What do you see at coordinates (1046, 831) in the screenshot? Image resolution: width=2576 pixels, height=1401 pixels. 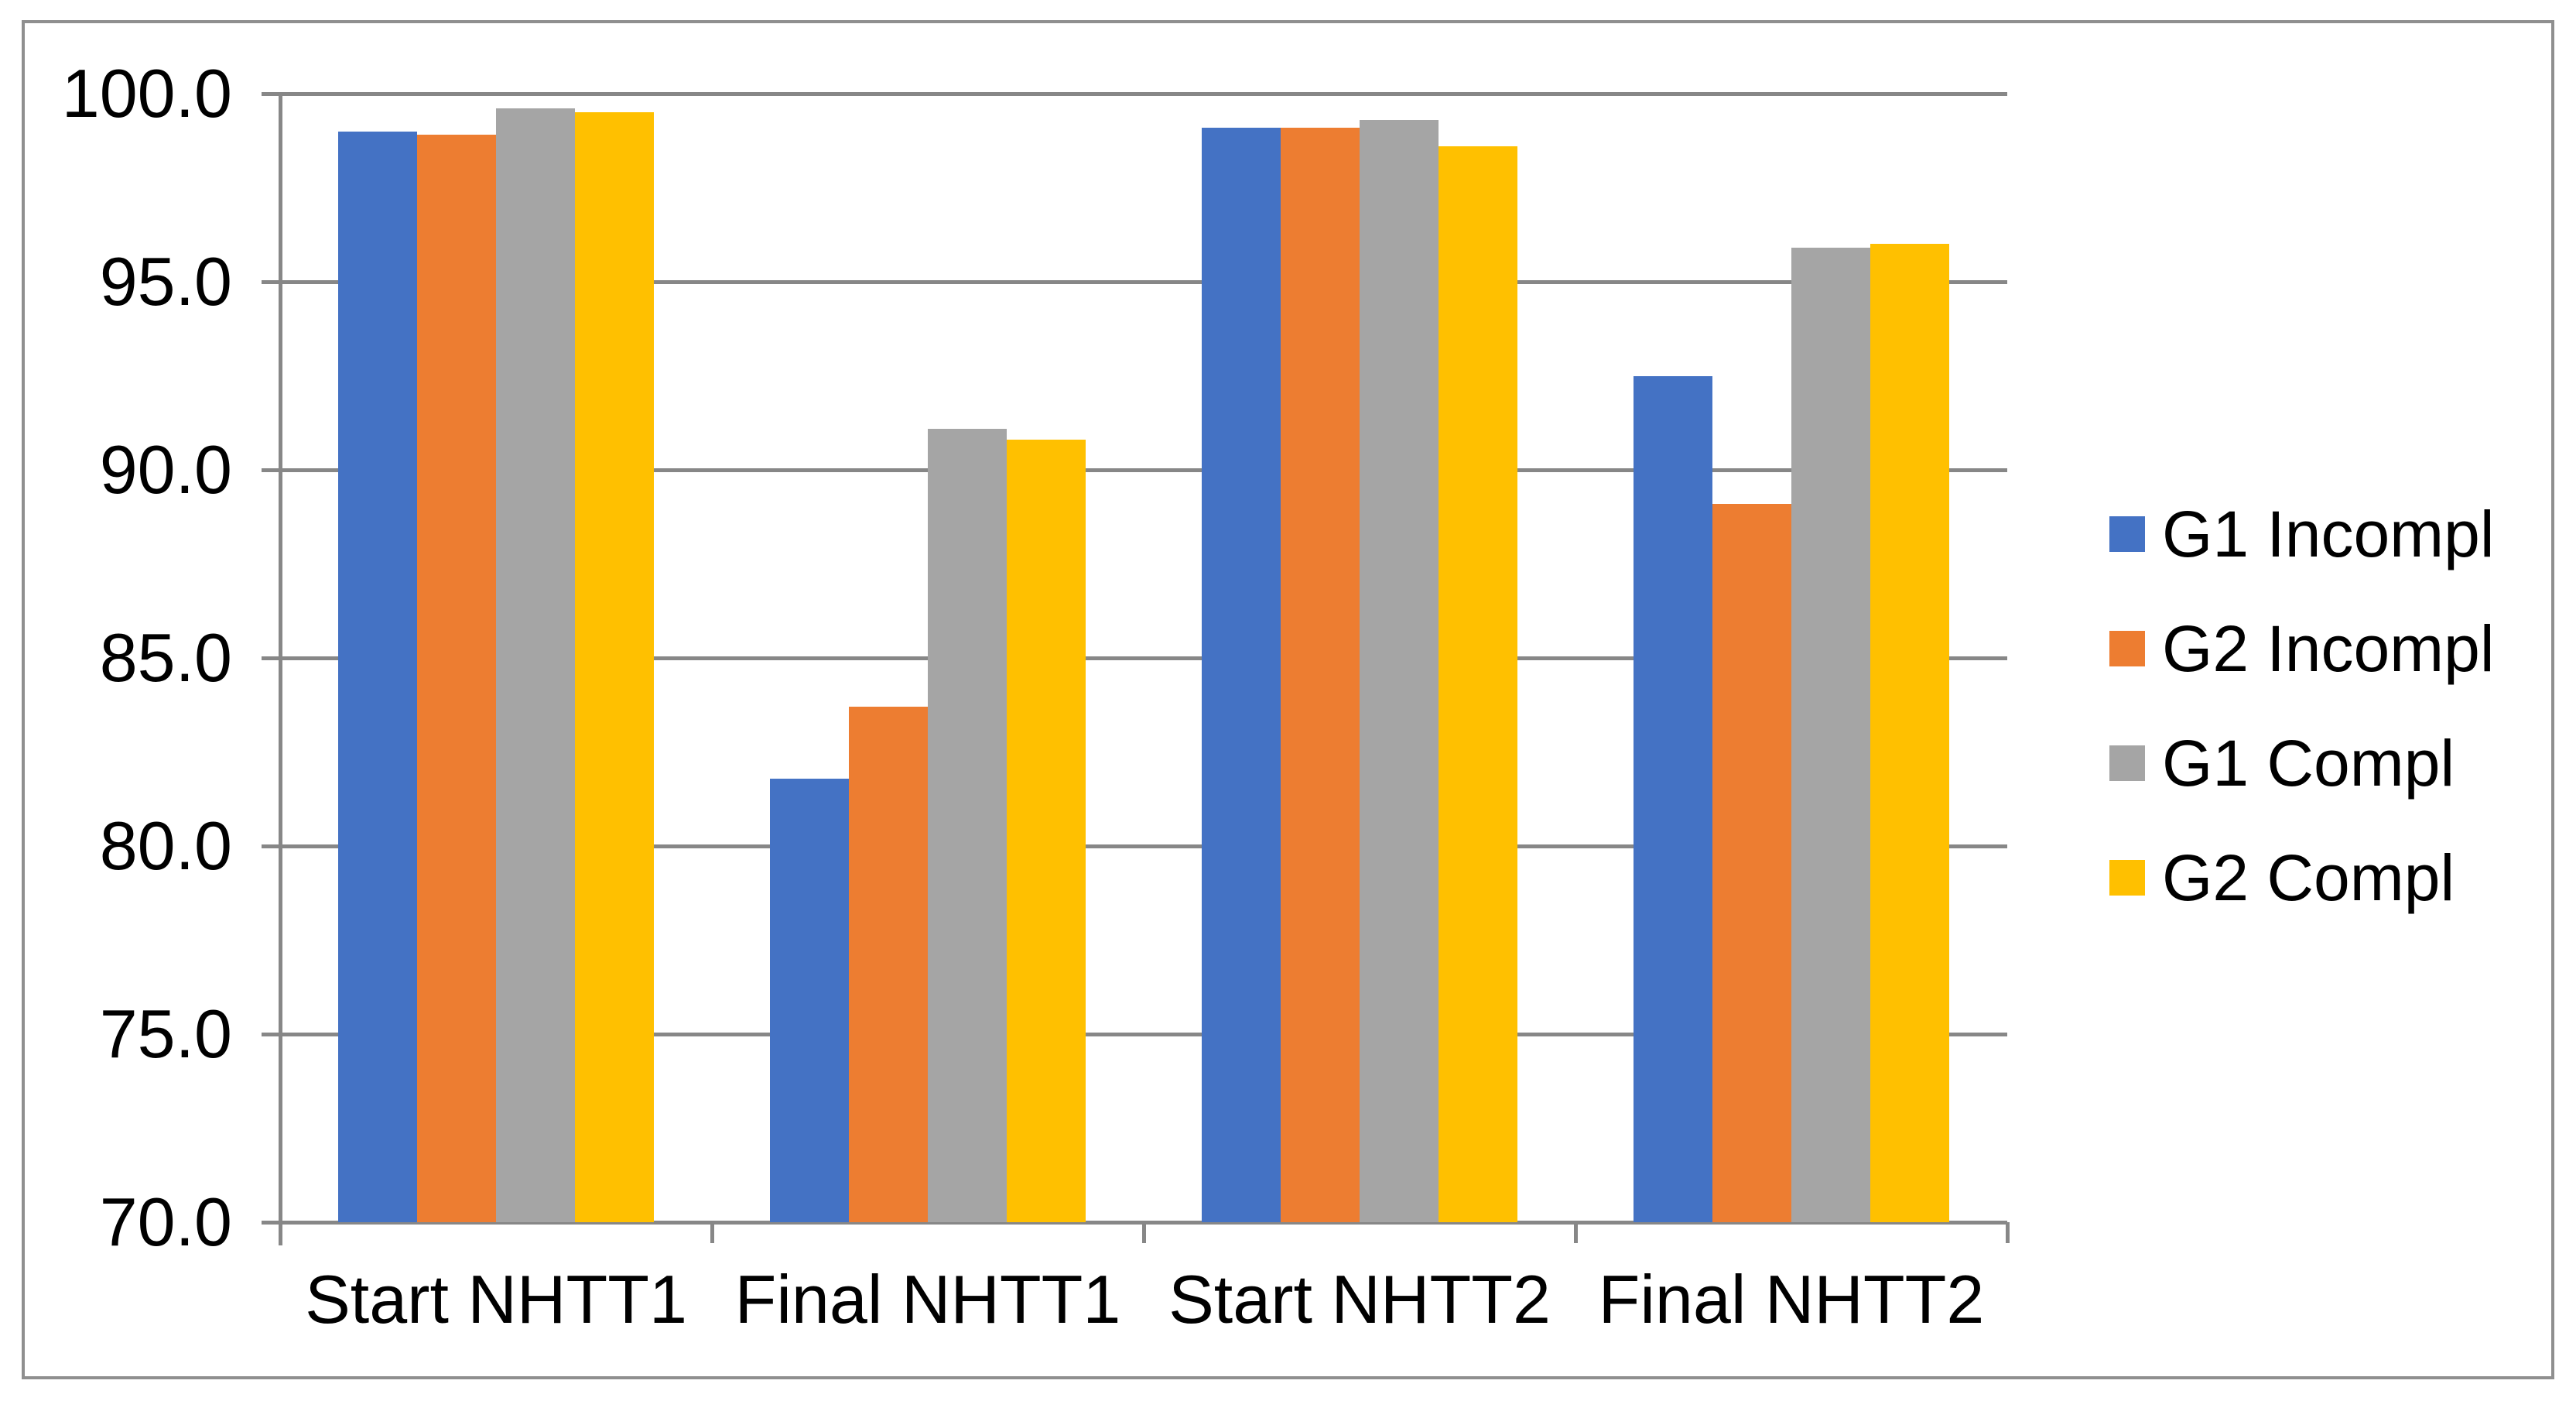 I see `bar-g2-compl-final-nhtt1` at bounding box center [1046, 831].